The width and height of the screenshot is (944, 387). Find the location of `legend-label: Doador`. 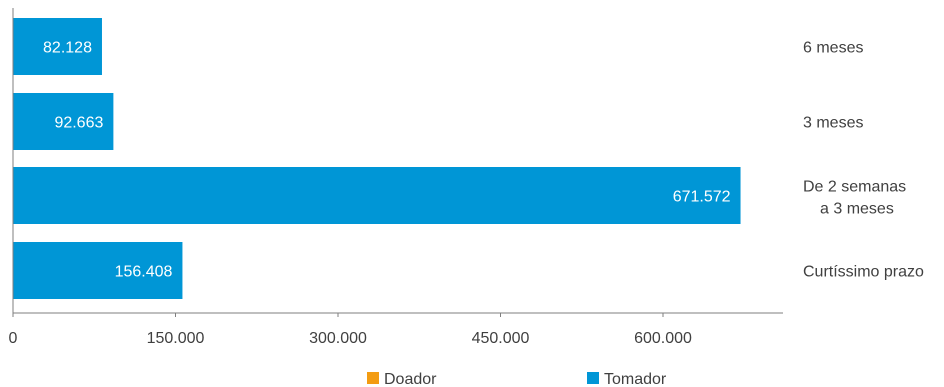

legend-label: Doador is located at coordinates (410, 379).